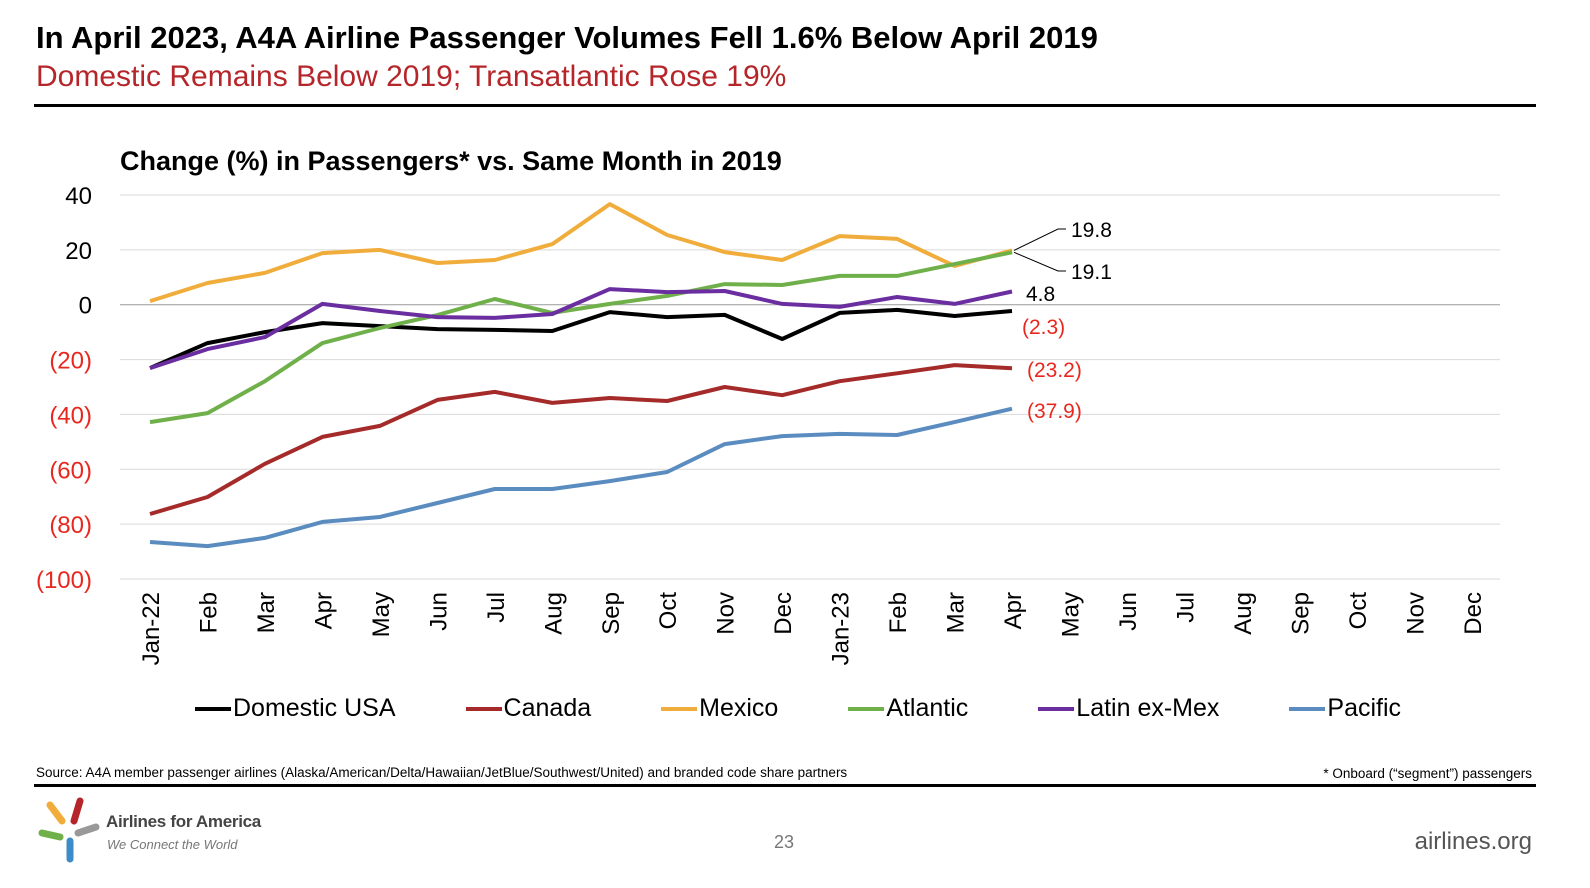 The image size is (1590, 888). I want to click on legend-item: Atlantic, so click(908, 708).